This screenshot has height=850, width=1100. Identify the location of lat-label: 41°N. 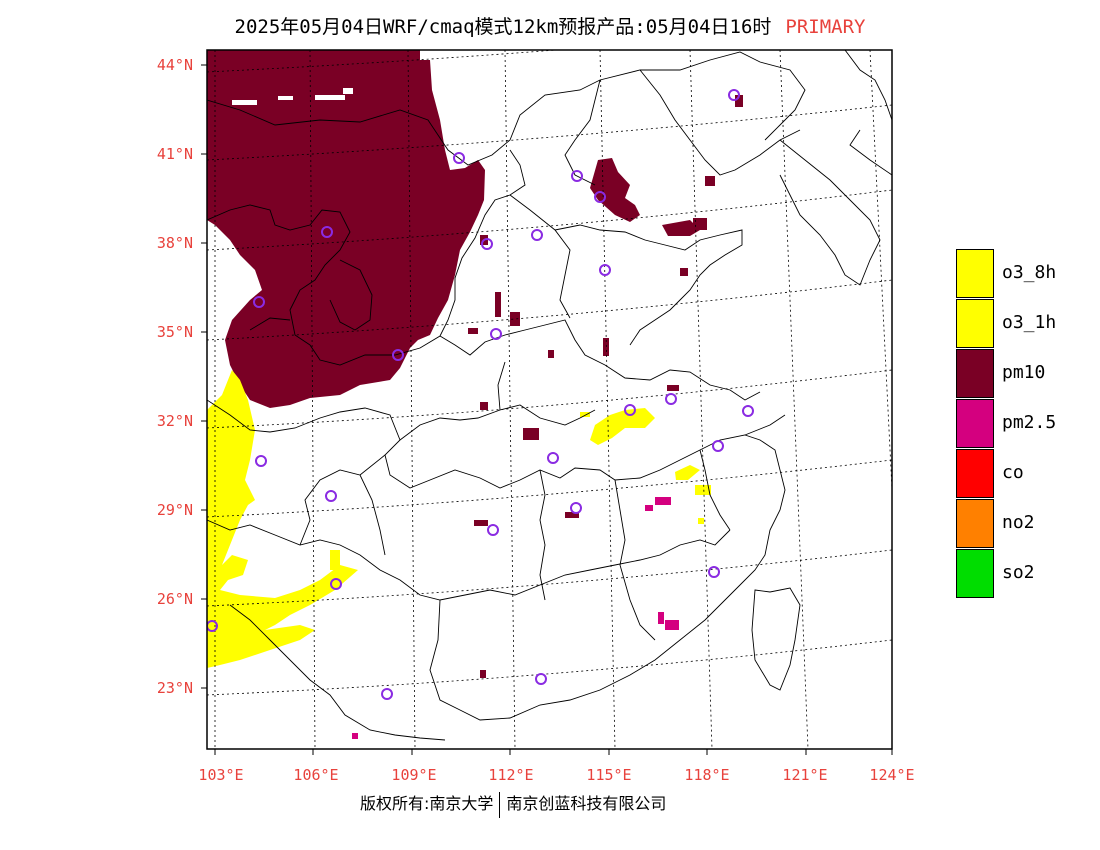
(174, 154).